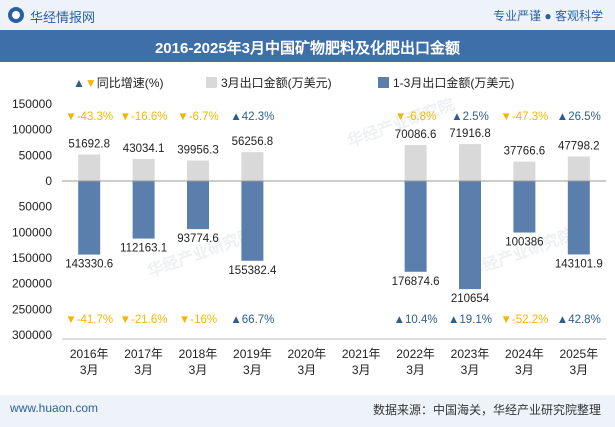 The image size is (615, 427). I want to click on growth-value: -6.7%, so click(204, 117).